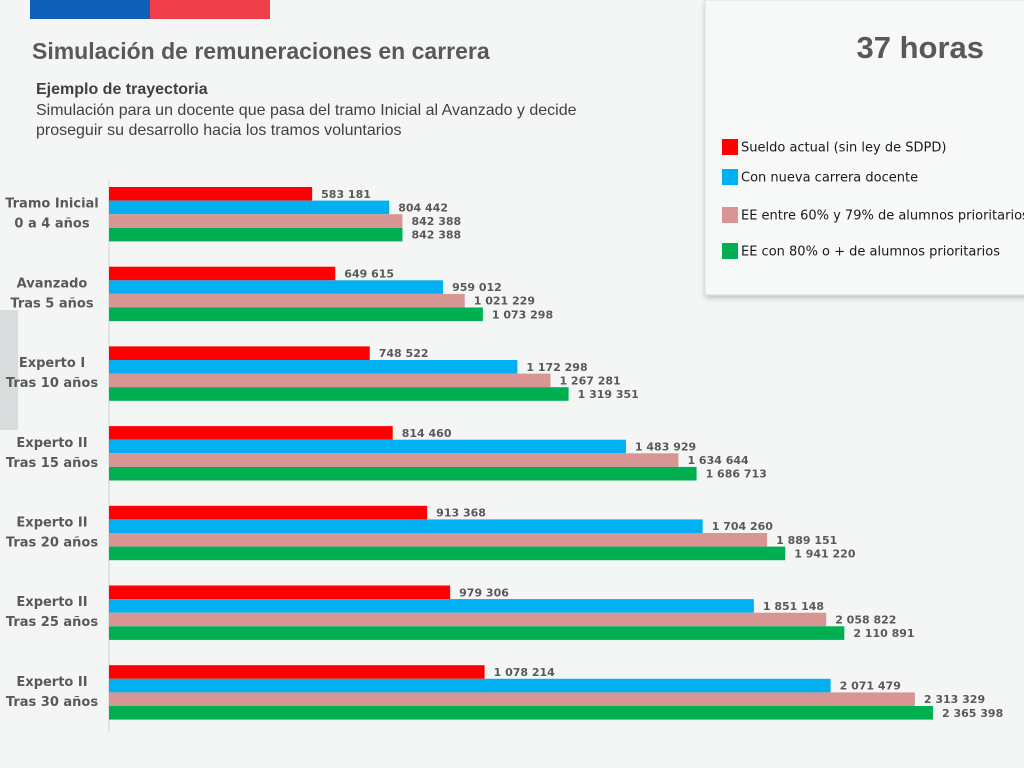 The image size is (1024, 768). I want to click on flag-red, so click(210, 9).